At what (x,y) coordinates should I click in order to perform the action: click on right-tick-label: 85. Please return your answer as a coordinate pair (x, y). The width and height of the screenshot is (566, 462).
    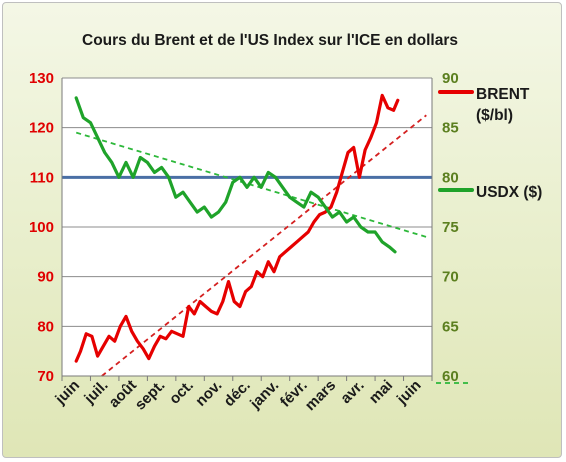
    Looking at the image, I should click on (450, 128).